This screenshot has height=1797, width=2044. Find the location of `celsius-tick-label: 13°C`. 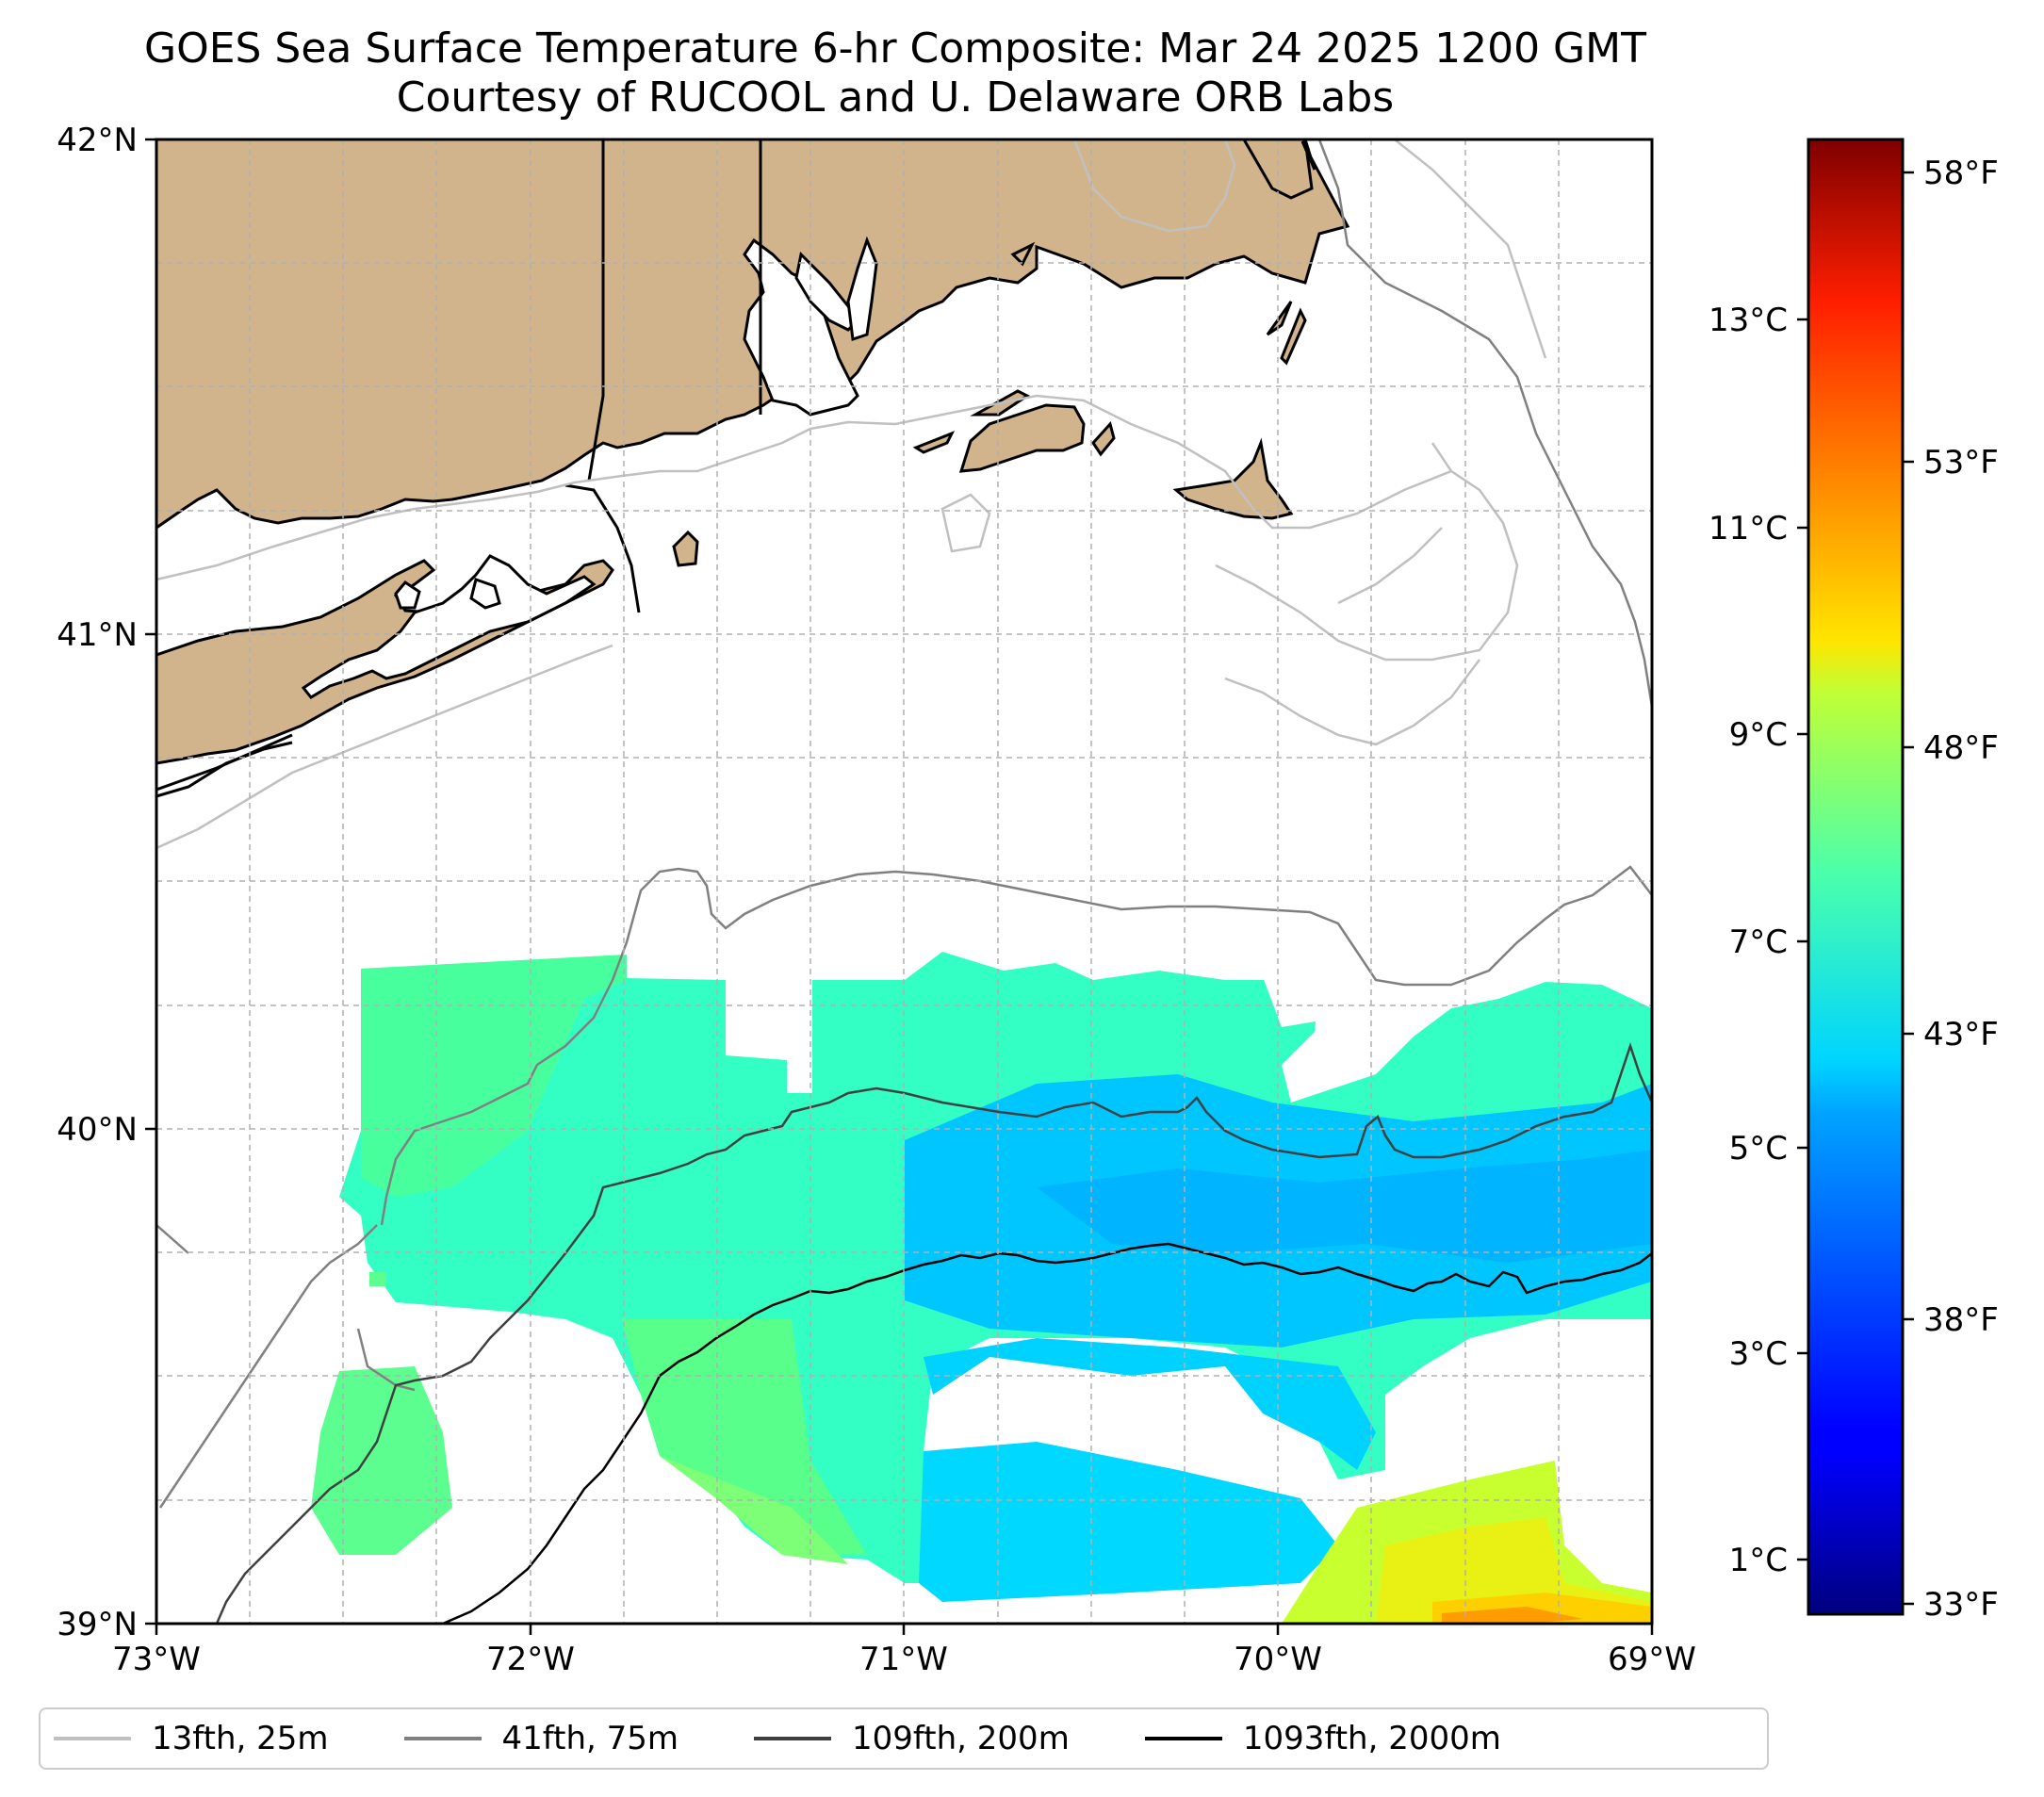

celsius-tick-label: 13°C is located at coordinates (1748, 320).